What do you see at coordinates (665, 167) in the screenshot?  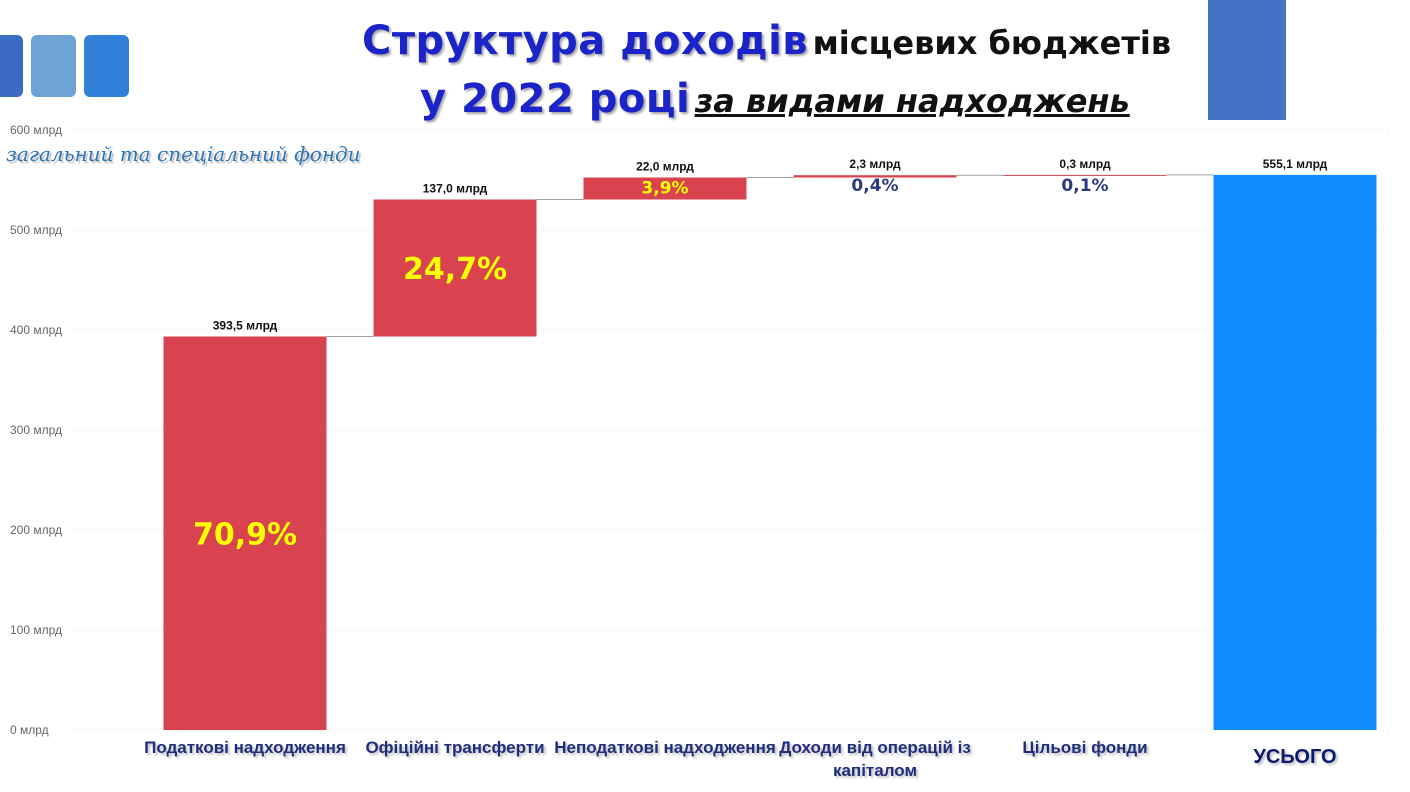 I see `data-value-label: 22,0 млрд` at bounding box center [665, 167].